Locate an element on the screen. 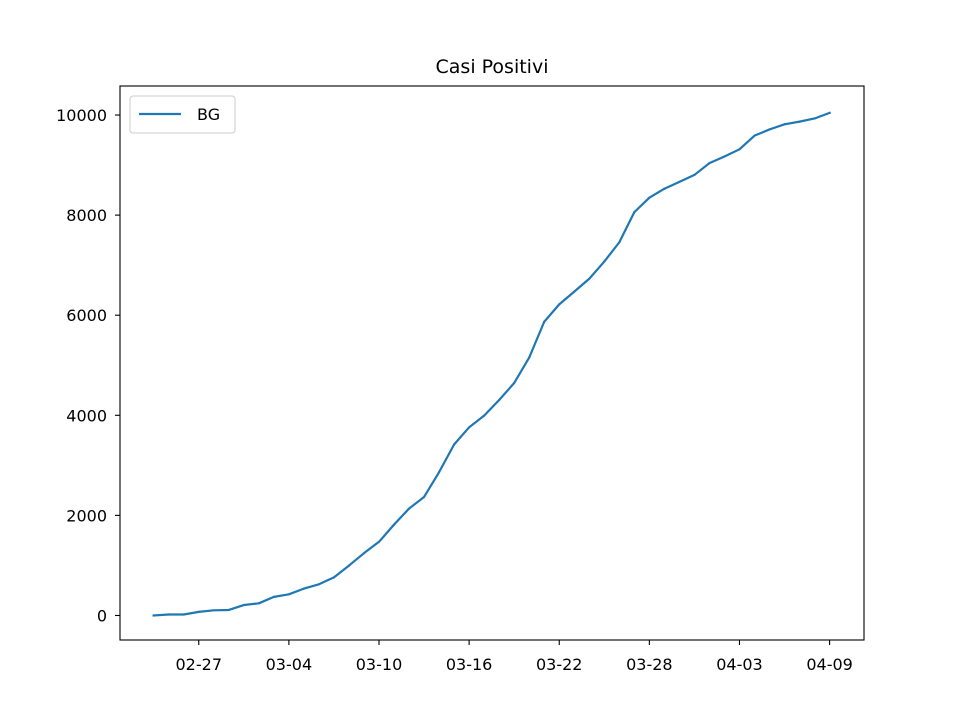 The image size is (960, 720). x-tick-label: 03-28 is located at coordinates (649, 664).